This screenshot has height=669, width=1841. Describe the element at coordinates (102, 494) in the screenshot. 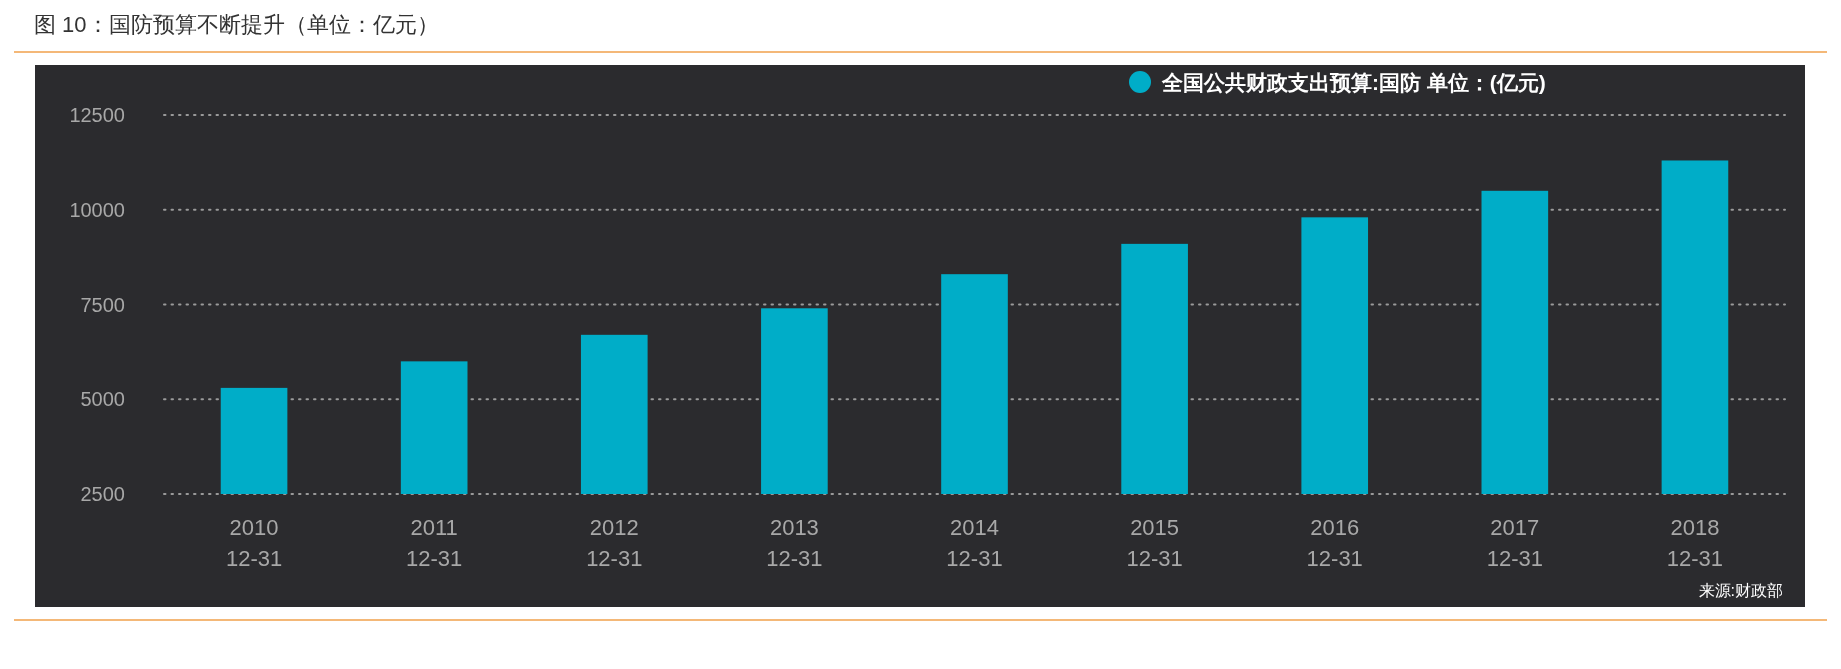

I see `y-tick-label: 2500` at that location.